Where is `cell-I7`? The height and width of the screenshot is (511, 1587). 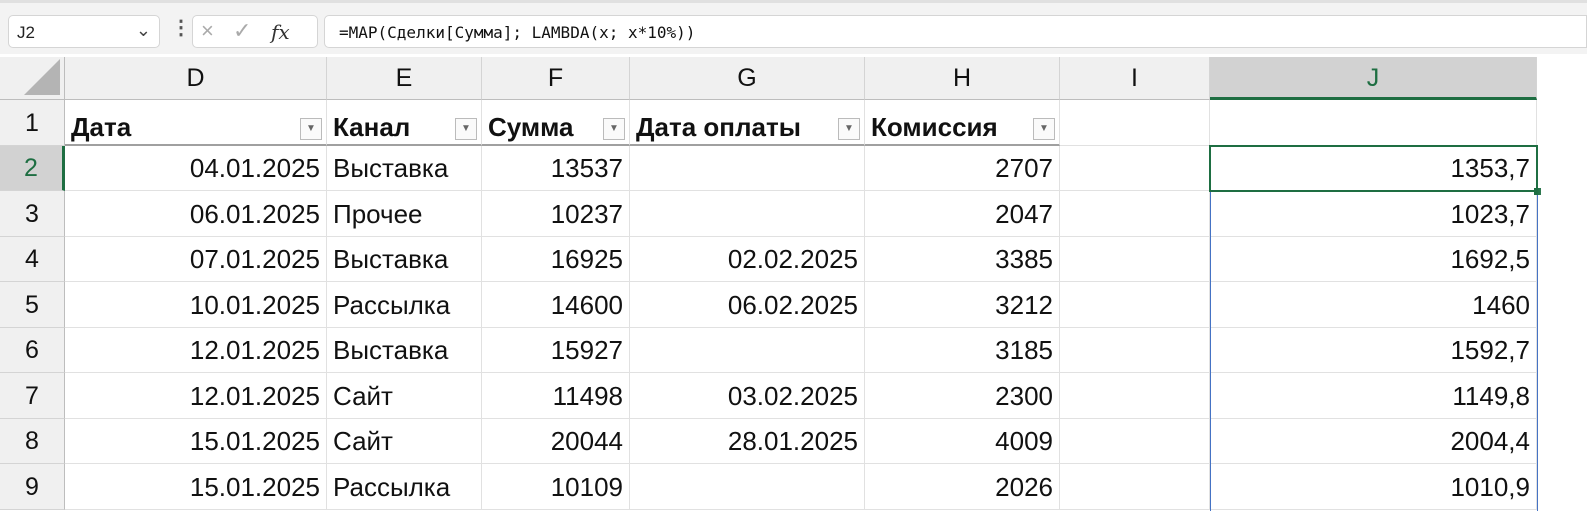
cell-I7 is located at coordinates (1135, 396).